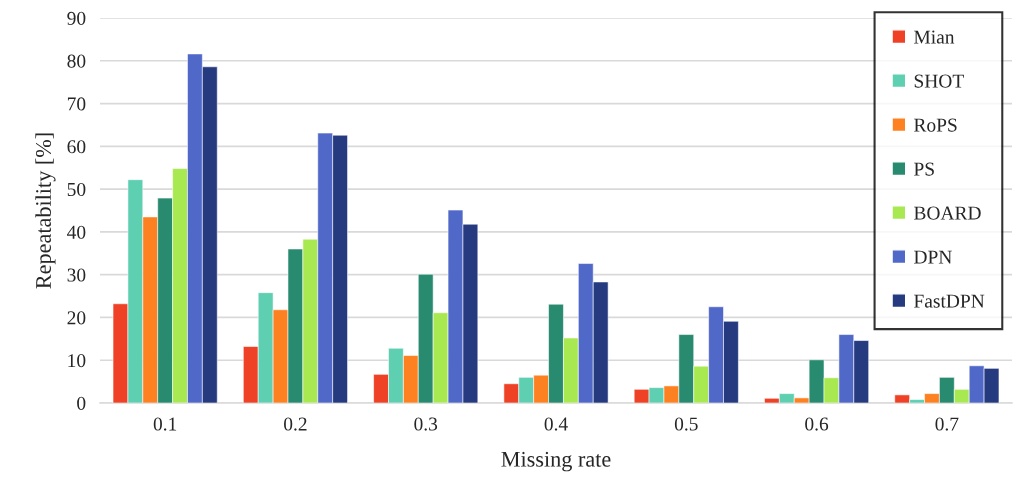 Image resolution: width=1013 pixels, height=479 pixels. Describe the element at coordinates (935, 125) in the screenshot. I see `legend-label: RoPS` at that location.